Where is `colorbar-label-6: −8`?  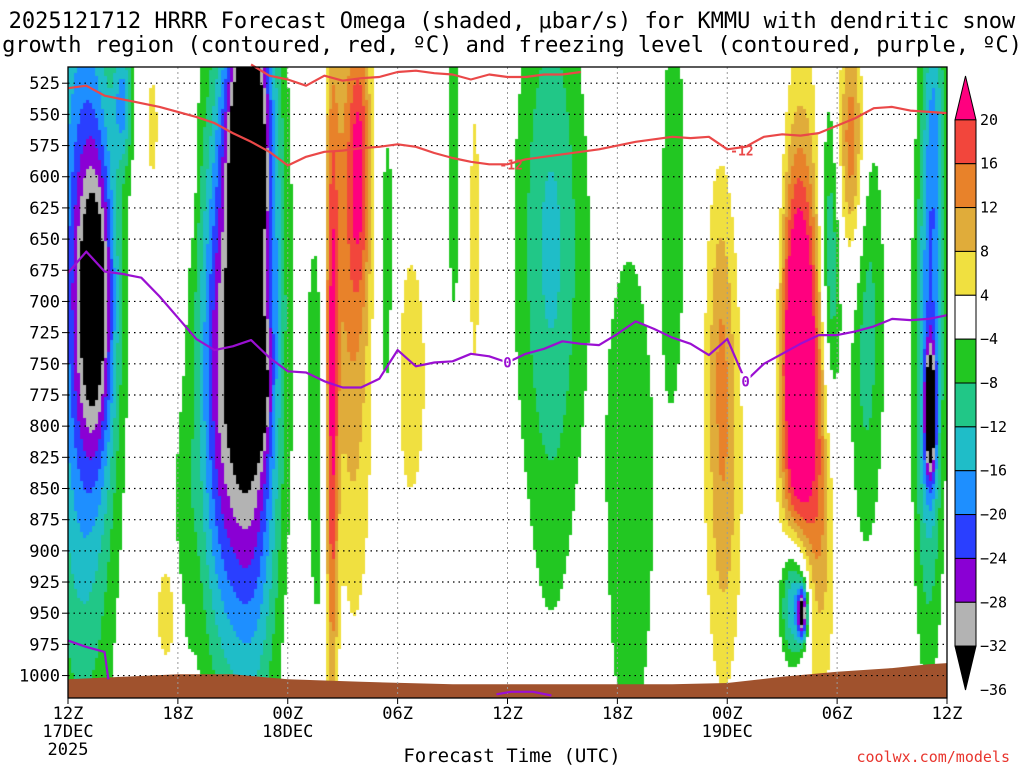 colorbar-label-6: −8 is located at coordinates (989, 383).